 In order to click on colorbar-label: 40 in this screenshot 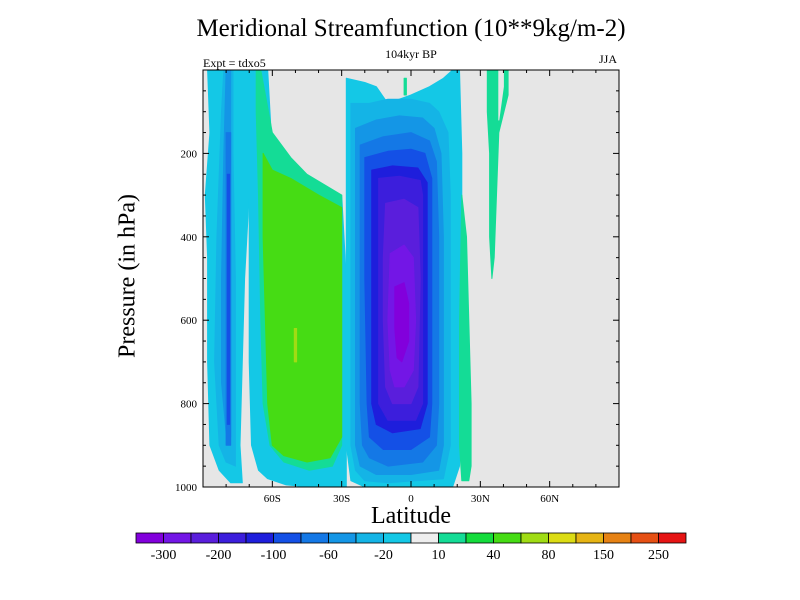, I will do `click(494, 555)`.